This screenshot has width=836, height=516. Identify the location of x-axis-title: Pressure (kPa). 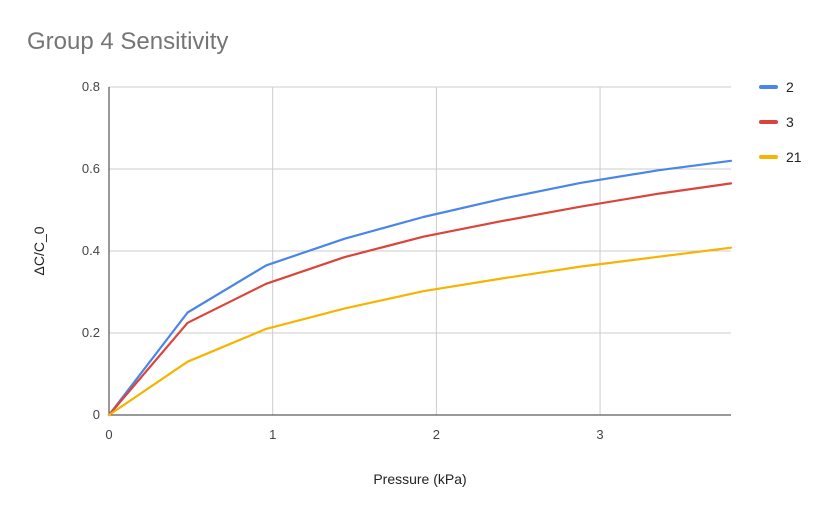
(419, 479).